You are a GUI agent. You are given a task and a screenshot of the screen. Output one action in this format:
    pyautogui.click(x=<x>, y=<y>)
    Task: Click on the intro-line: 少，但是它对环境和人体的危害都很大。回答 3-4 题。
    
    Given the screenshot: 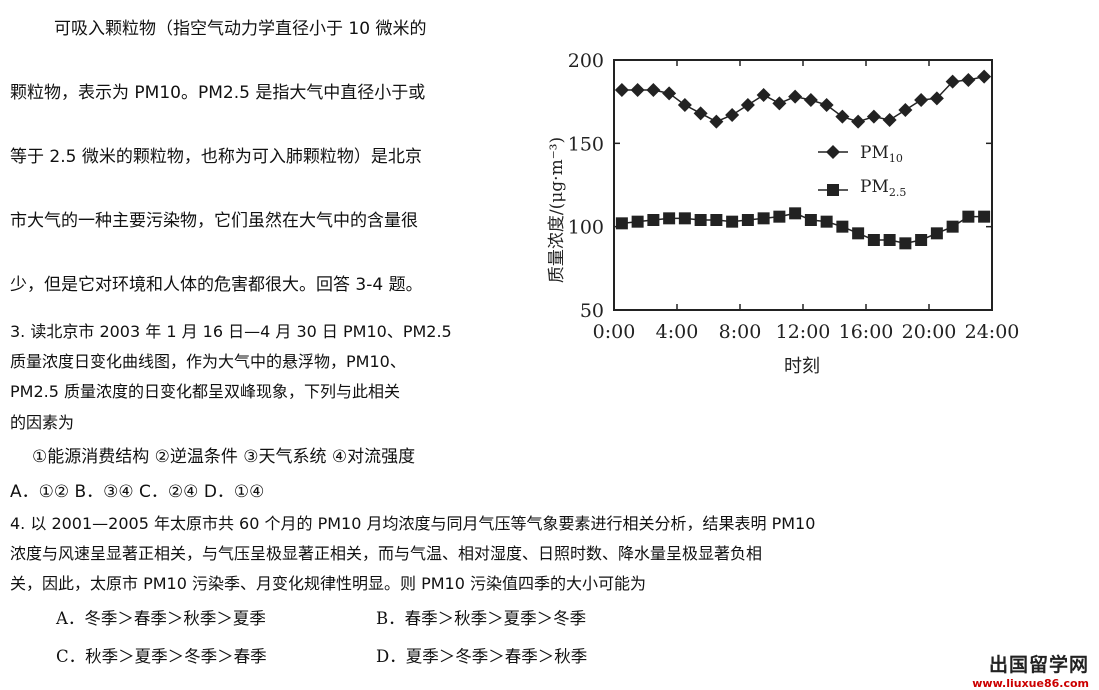 What is the action you would take?
    pyautogui.click(x=216, y=285)
    